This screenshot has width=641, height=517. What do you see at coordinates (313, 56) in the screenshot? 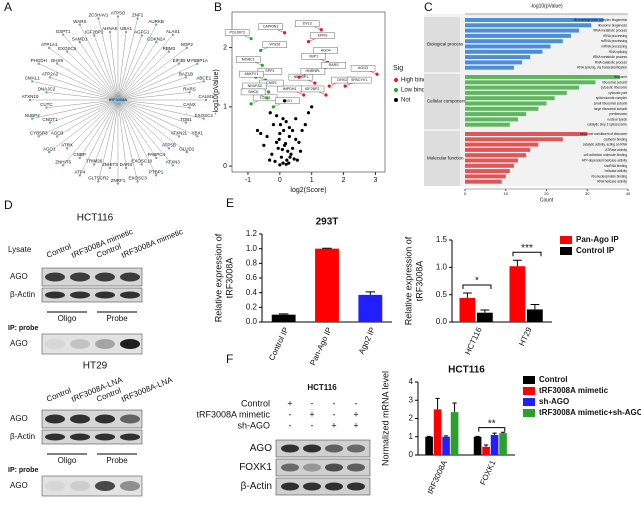
I see `point-label: XBP1` at bounding box center [313, 56].